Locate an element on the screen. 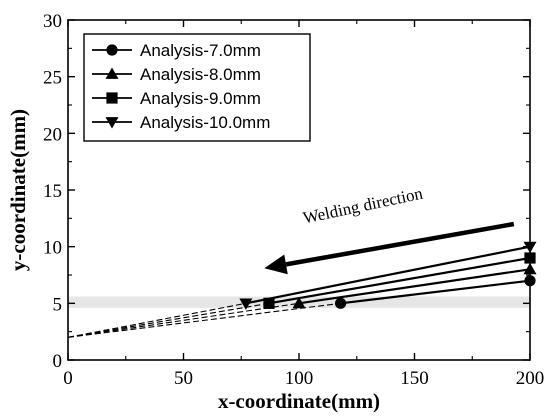  series-0-extrapolation is located at coordinates (204, 320).